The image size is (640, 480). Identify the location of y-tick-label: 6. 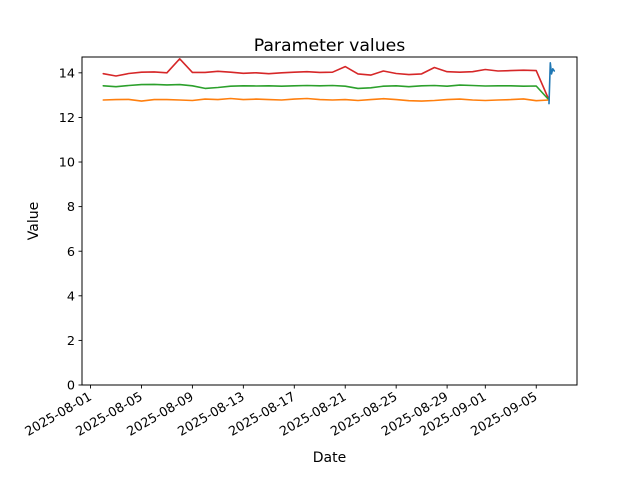
(71, 252).